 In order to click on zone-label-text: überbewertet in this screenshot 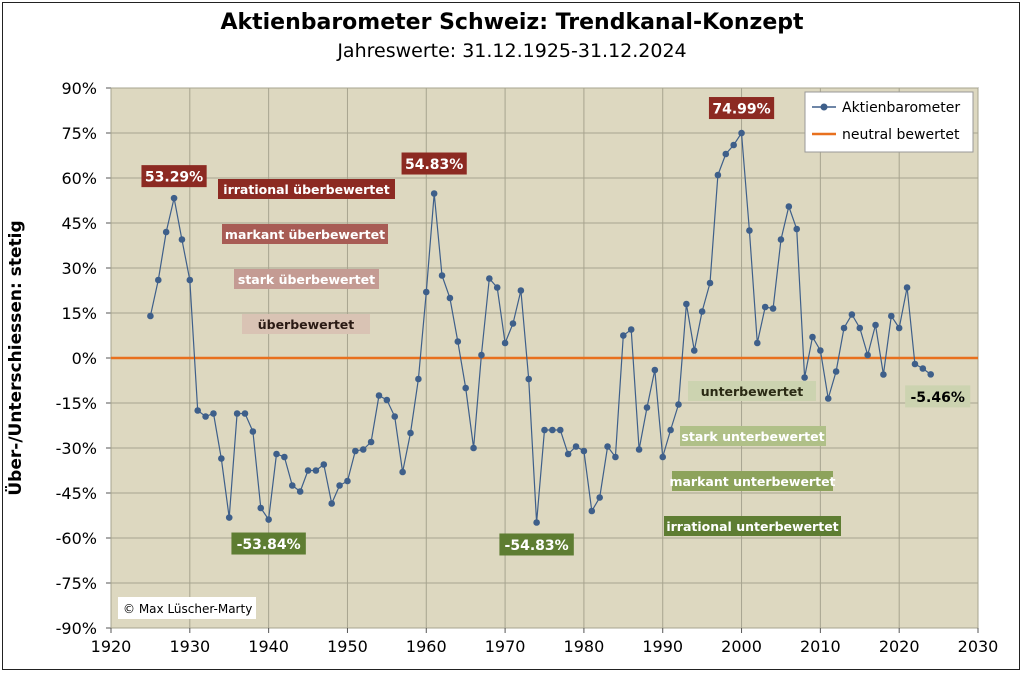, I will do `click(306, 324)`.